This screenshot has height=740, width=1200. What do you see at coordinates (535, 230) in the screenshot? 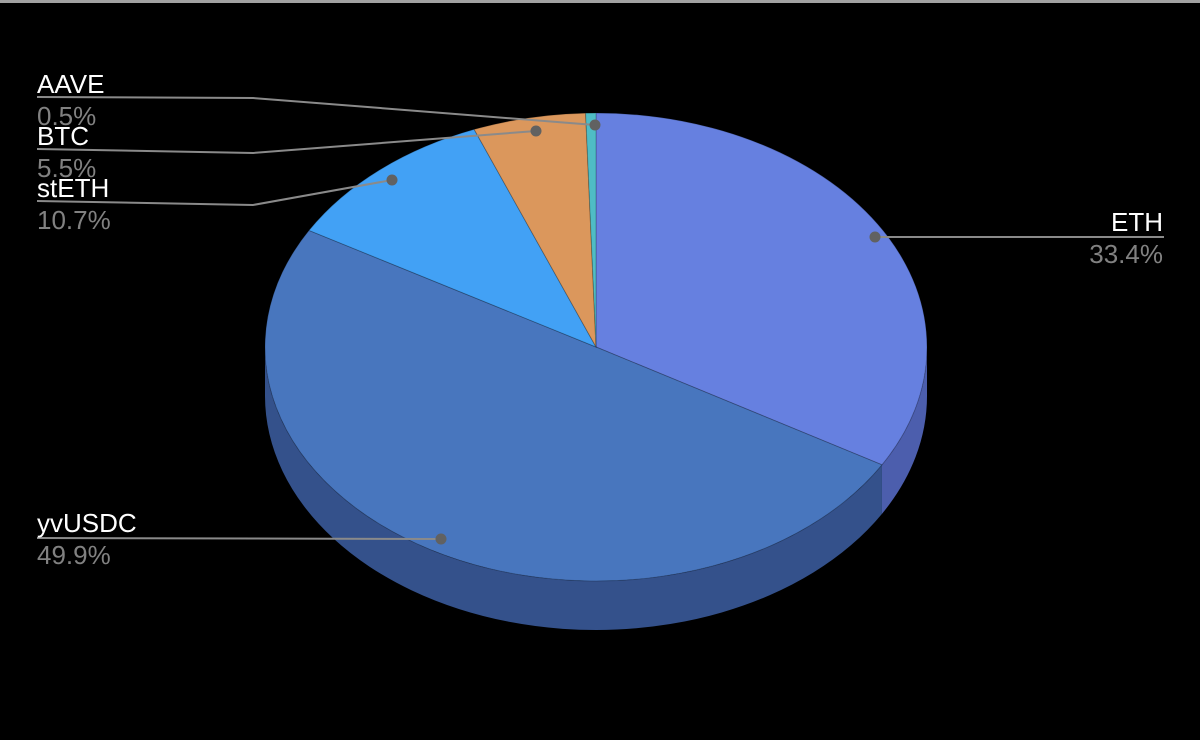
I see `pie-slice-btc` at bounding box center [535, 230].